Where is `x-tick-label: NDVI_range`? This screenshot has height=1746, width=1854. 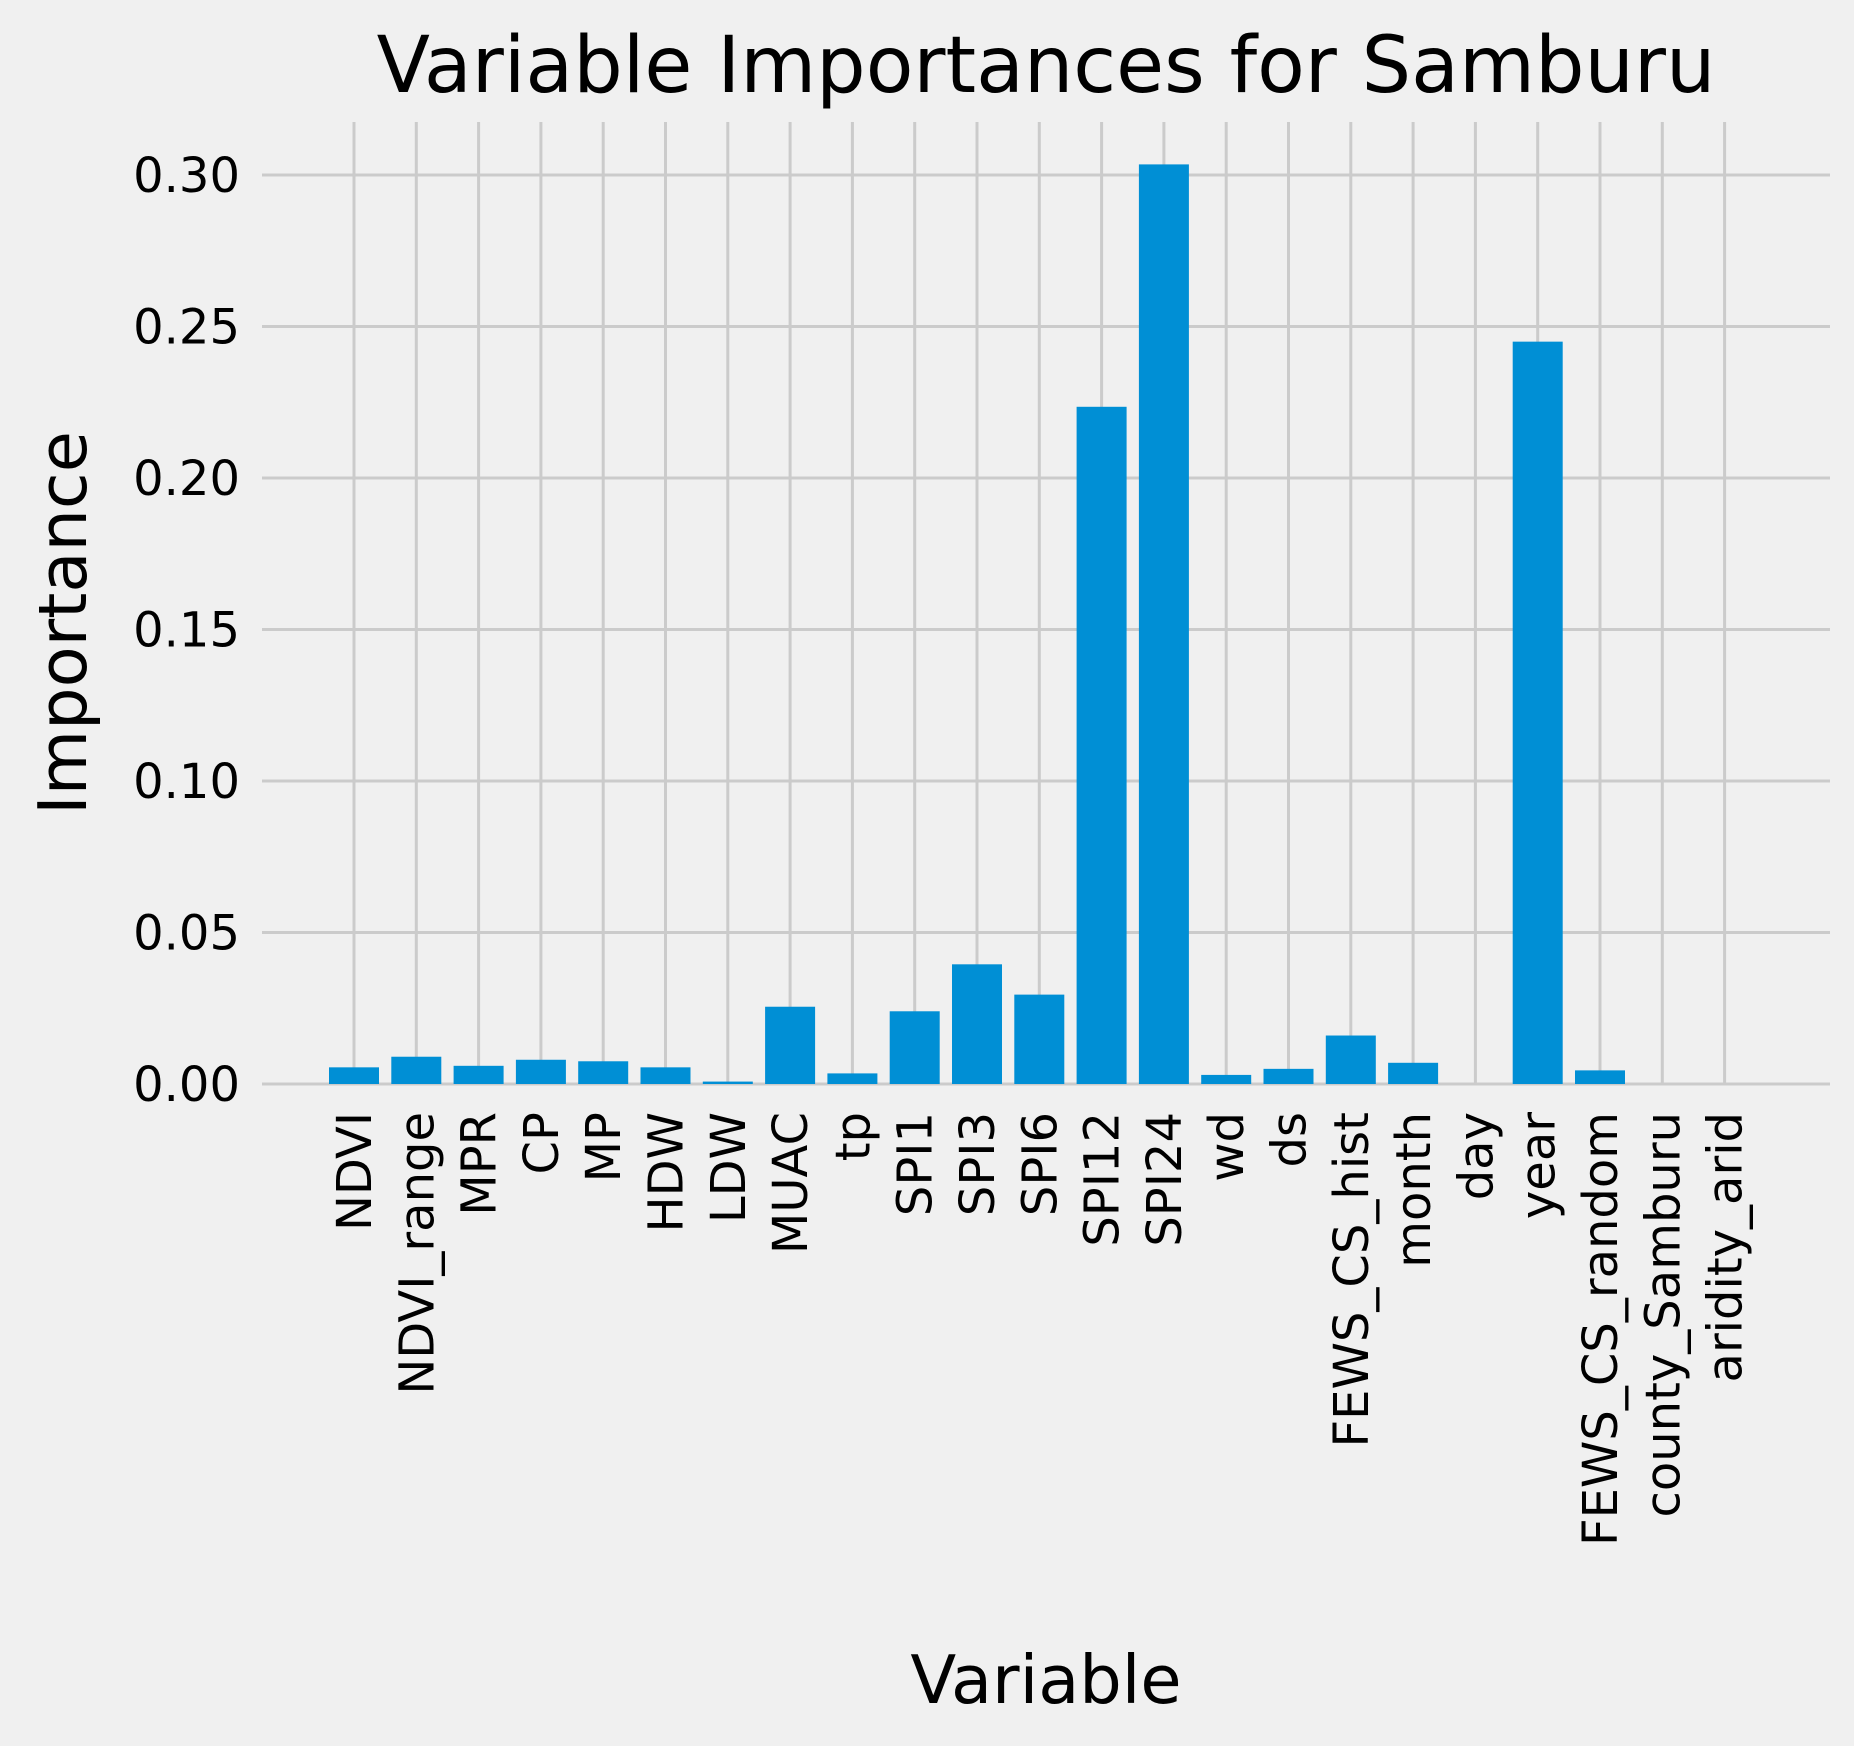 x-tick-label: NDVI_range is located at coordinates (417, 1253).